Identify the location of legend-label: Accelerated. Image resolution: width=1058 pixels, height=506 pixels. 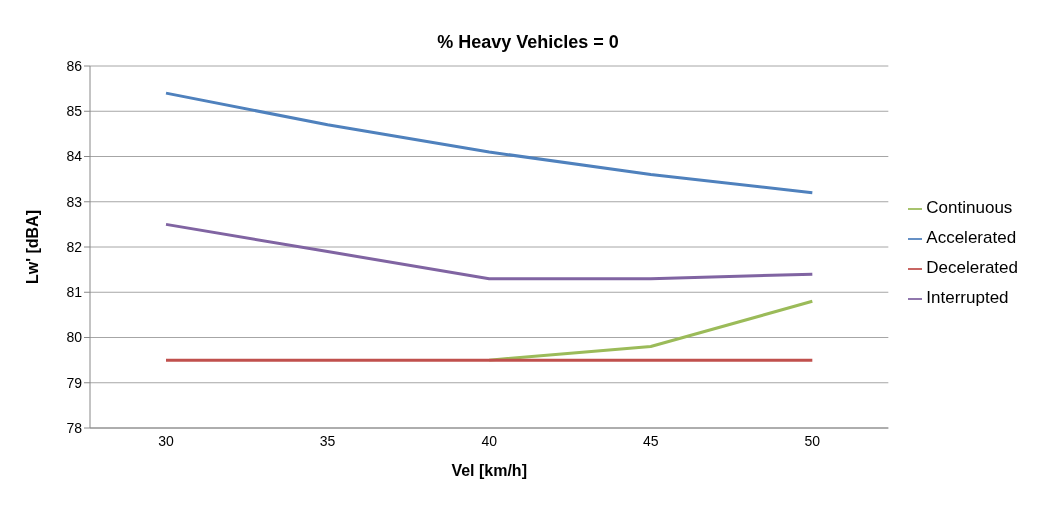
(971, 237).